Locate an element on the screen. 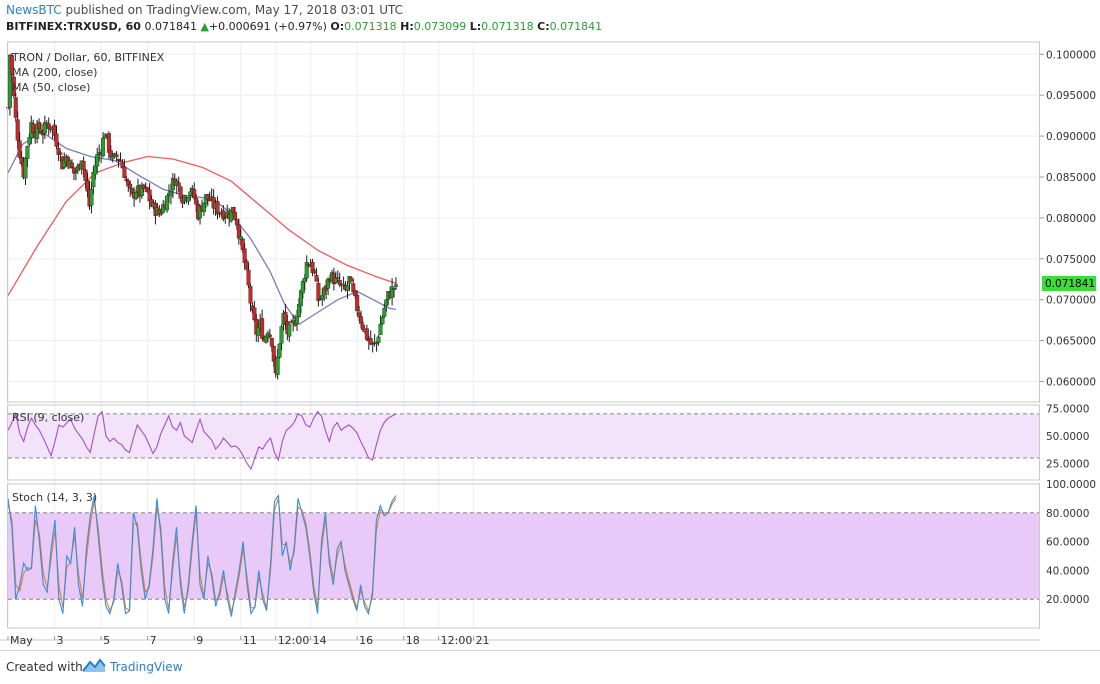 The width and height of the screenshot is (1100, 684). stoch-tick-label: 100.0000 is located at coordinates (1071, 485).